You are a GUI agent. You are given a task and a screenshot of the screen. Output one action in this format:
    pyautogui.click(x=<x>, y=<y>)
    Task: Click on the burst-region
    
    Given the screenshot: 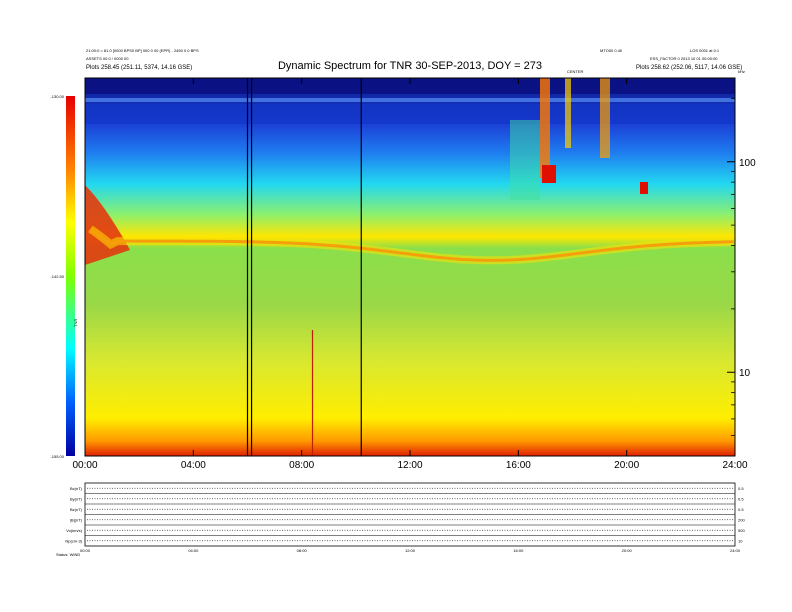 What is the action you would take?
    pyautogui.click(x=525, y=160)
    